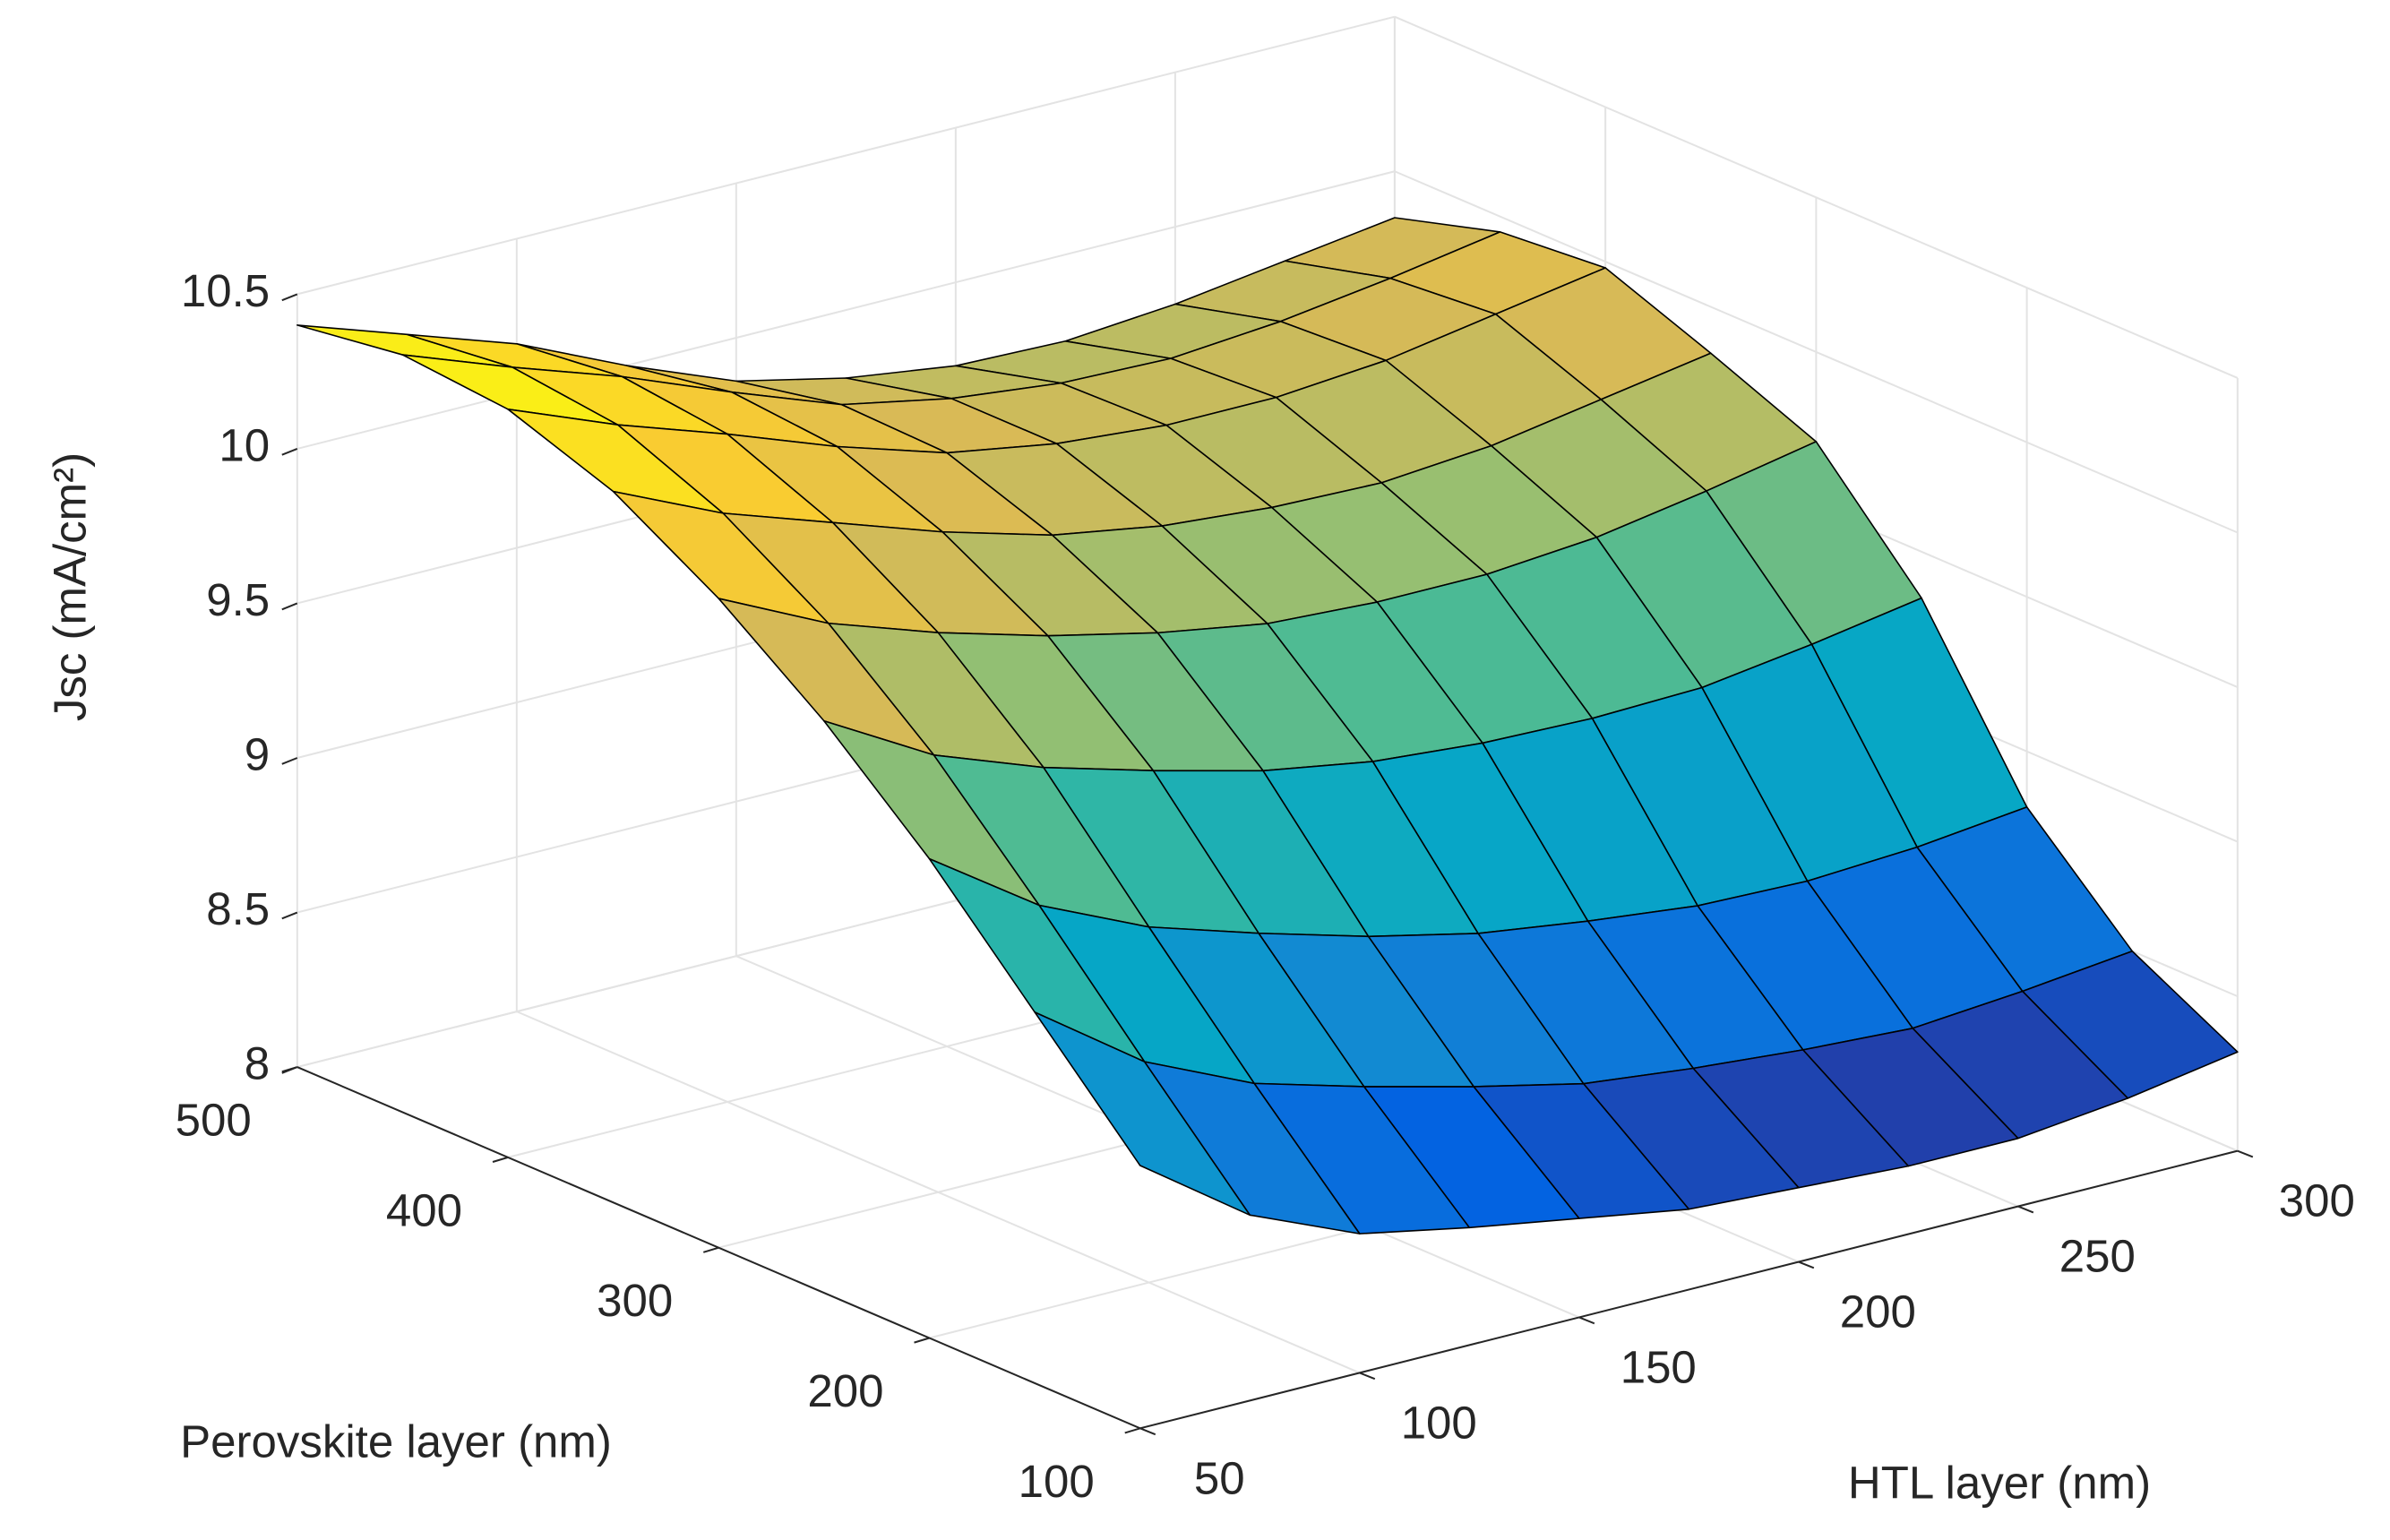  Describe the element at coordinates (214, 1119) in the screenshot. I see `y-tick-label: 500` at that location.